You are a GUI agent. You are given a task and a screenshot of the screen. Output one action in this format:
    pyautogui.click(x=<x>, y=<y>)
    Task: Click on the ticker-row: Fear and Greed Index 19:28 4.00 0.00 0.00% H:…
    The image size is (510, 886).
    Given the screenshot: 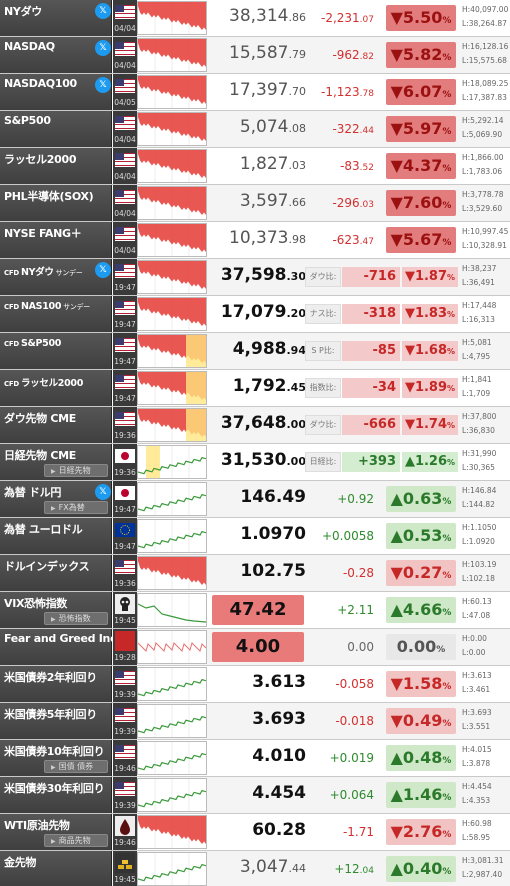 What is the action you would take?
    pyautogui.click(x=255, y=647)
    